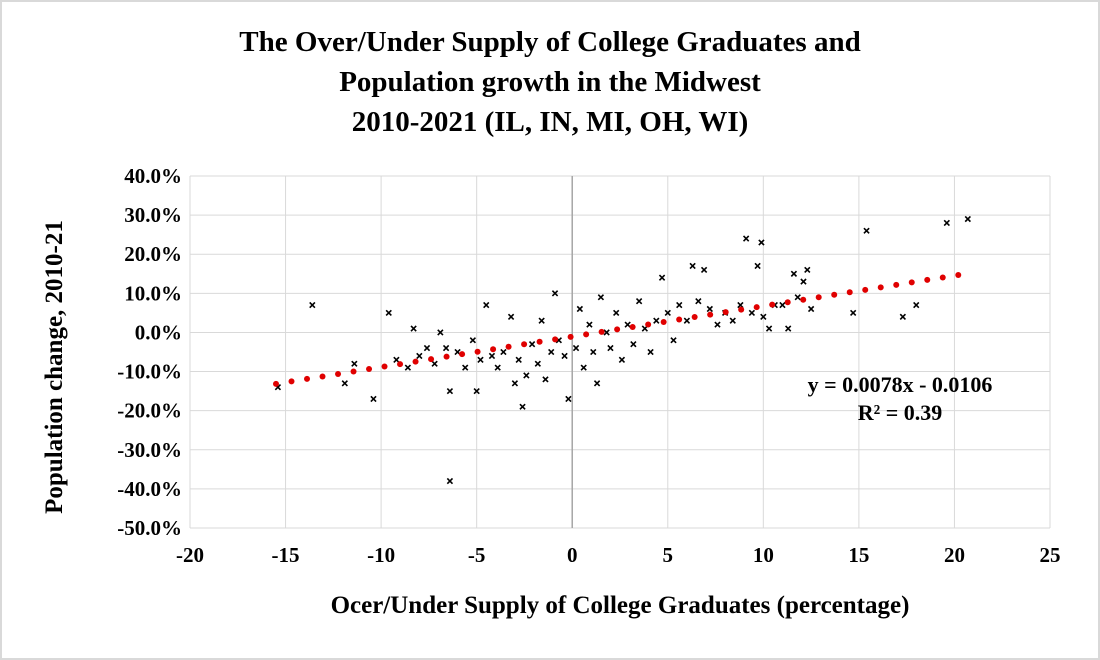  I want to click on y-tick-label: 10.0%, so click(153, 293).